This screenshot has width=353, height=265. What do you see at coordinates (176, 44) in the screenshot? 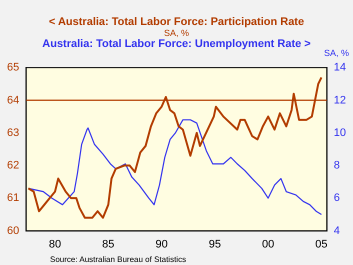
I see `text: Australia: Total Labor Force: Unemployment Rate >` at bounding box center [176, 44].